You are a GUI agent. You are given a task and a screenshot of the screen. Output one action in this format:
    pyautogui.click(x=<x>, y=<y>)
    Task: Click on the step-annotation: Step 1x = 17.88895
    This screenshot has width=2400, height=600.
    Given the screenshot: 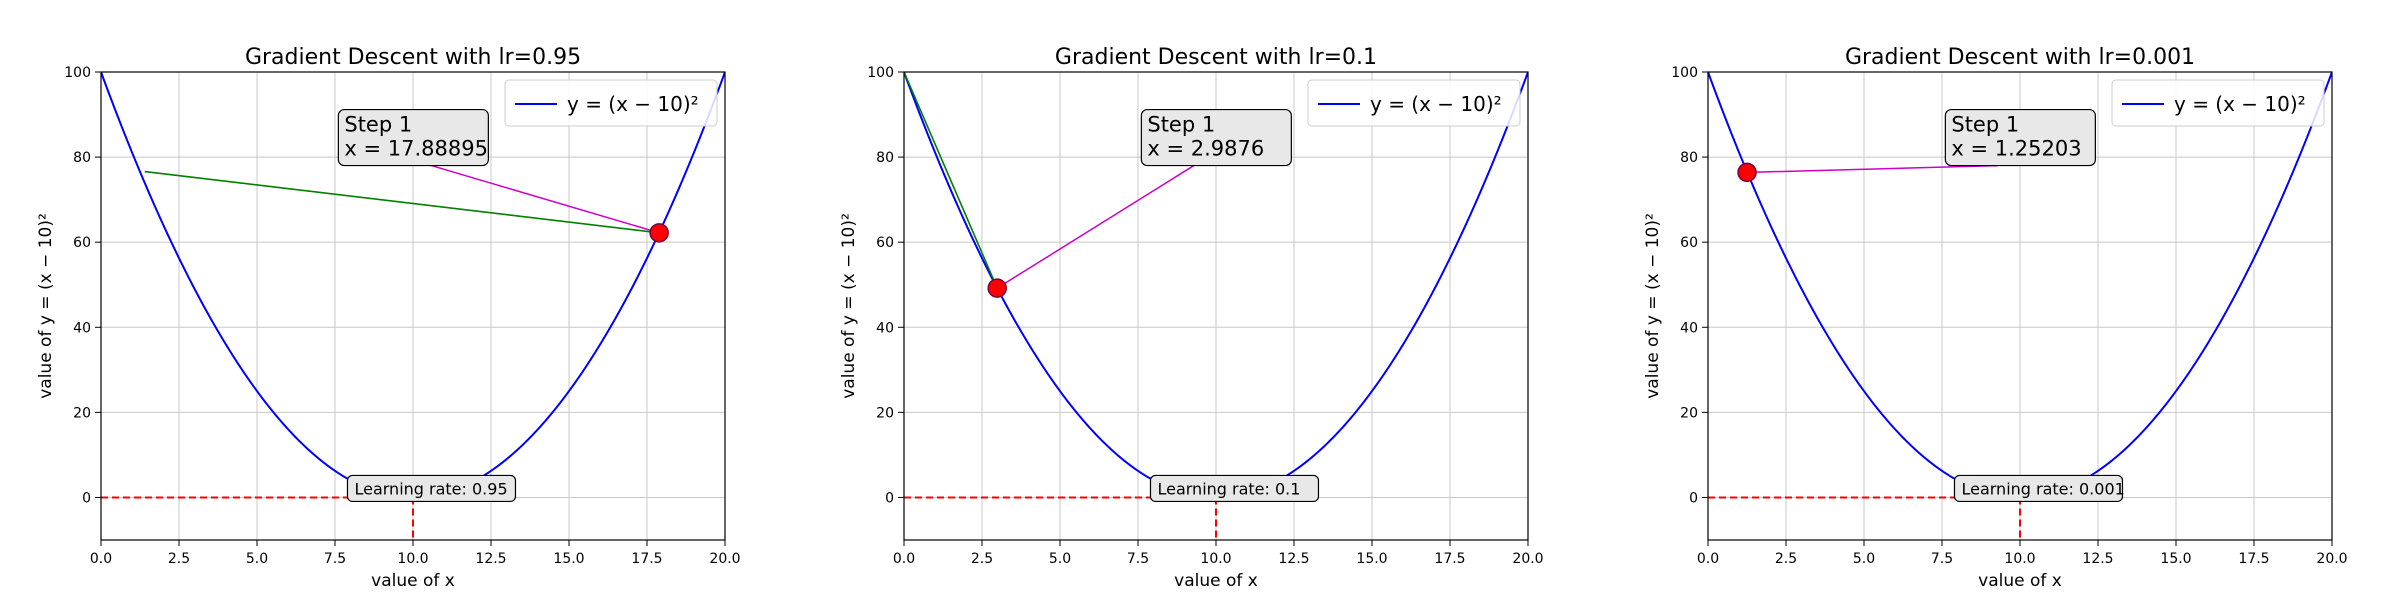 What is the action you would take?
    pyautogui.click(x=413, y=137)
    